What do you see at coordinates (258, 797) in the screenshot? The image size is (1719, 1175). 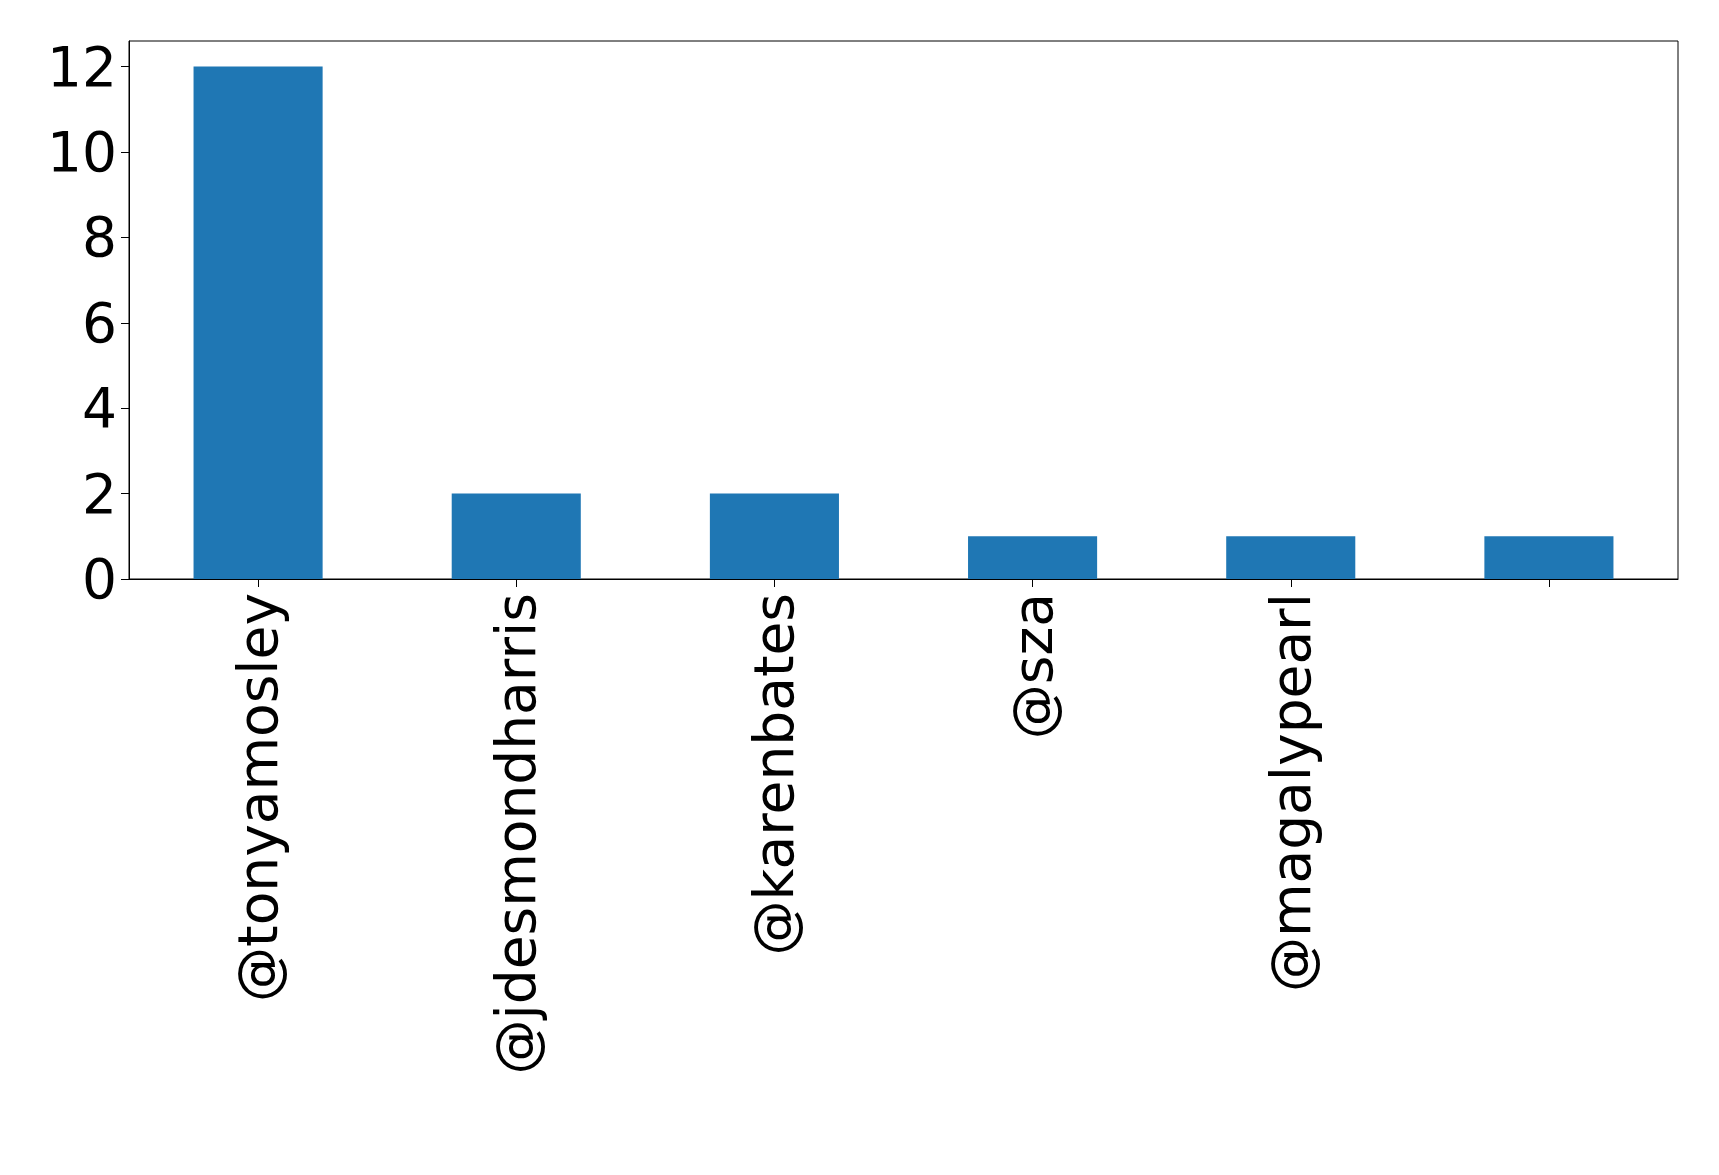 I see `x-tick-label: @tonyamosley` at bounding box center [258, 797].